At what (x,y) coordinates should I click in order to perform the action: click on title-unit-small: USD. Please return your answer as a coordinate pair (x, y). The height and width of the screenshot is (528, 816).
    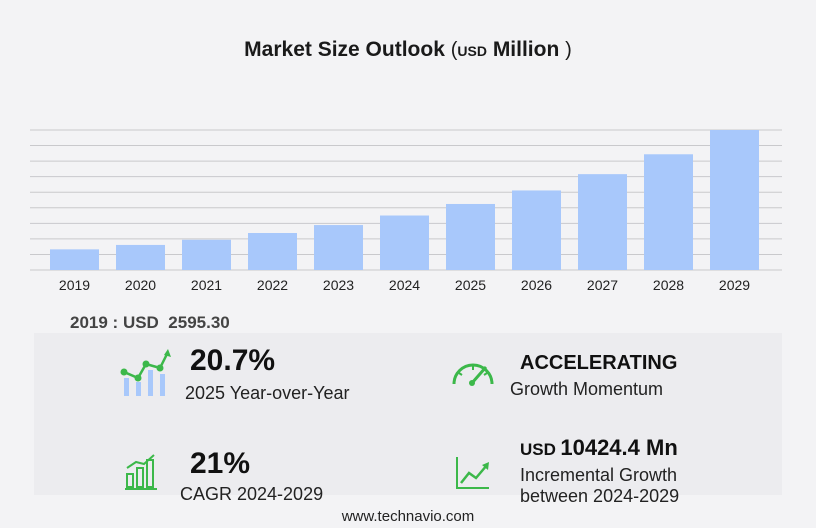
    Looking at the image, I should click on (472, 51).